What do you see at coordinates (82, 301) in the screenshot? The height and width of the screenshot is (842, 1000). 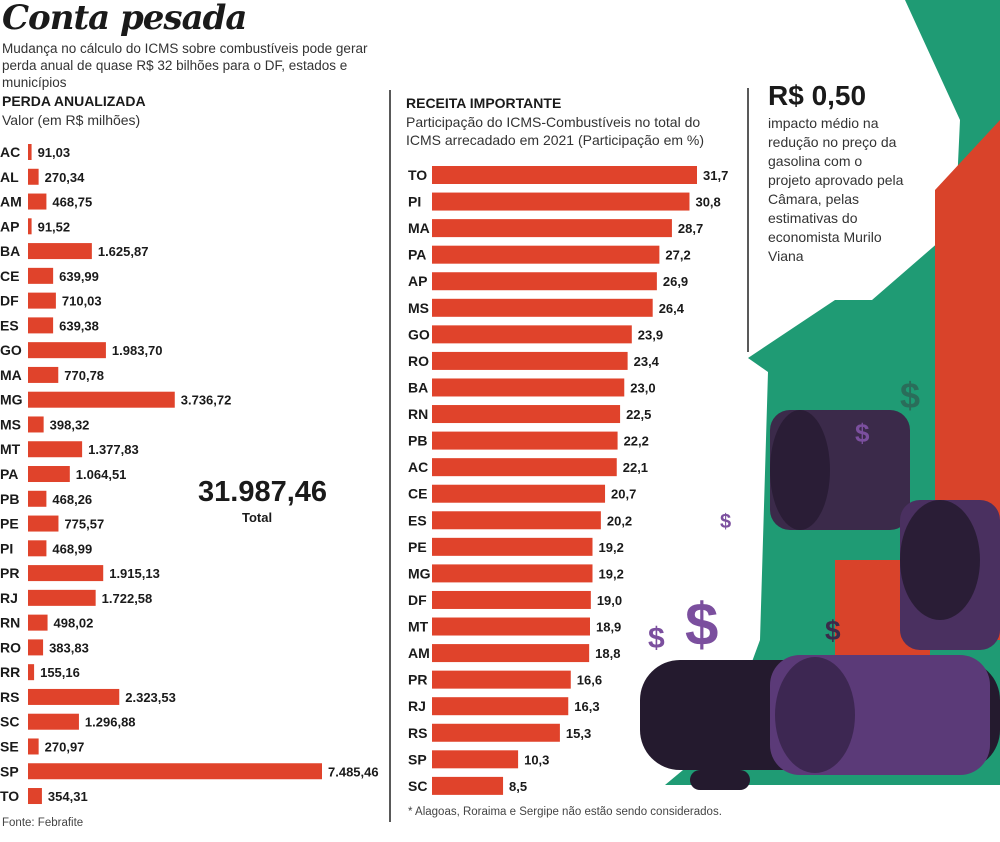 I see `value-label: 710,03` at bounding box center [82, 301].